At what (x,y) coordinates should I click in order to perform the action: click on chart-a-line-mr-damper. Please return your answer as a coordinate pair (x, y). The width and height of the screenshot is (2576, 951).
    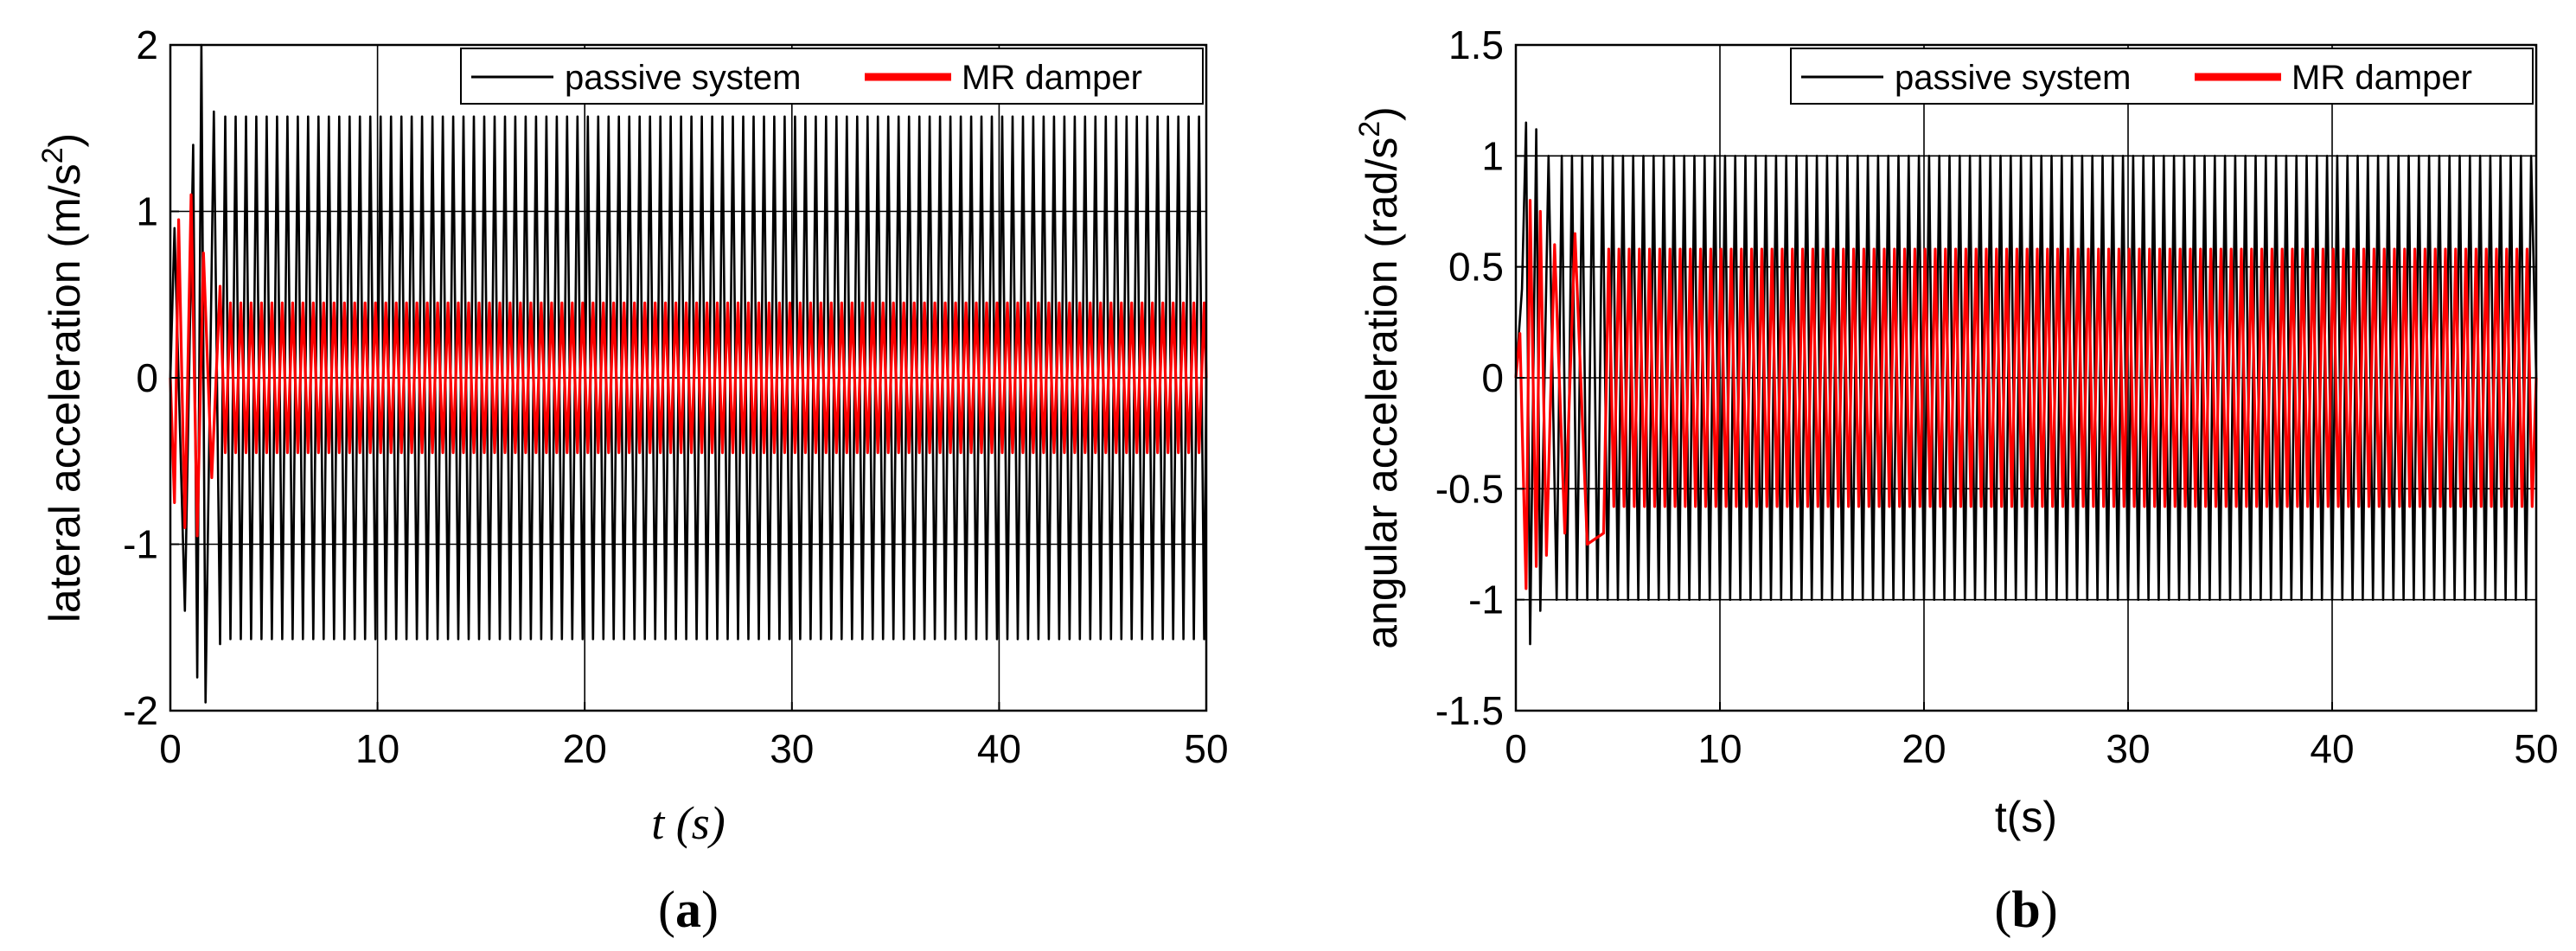
    Looking at the image, I should click on (688, 365).